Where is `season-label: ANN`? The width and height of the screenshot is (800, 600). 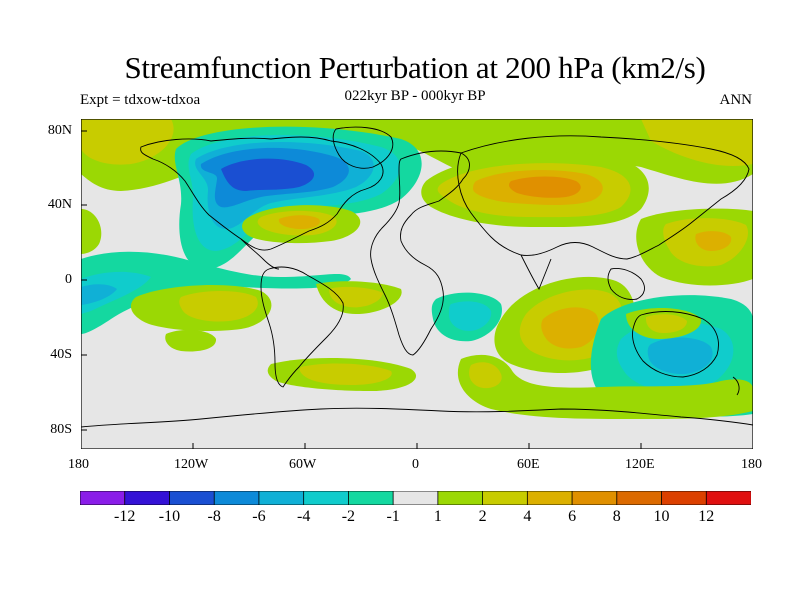
season-label: ANN is located at coordinates (736, 100).